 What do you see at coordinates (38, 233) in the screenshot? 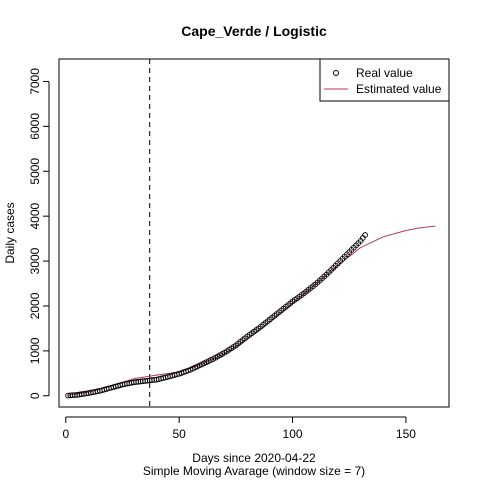
I see `y-axis: 0 1000 2000 3000 4000 5000 6000 7000` at bounding box center [38, 233].